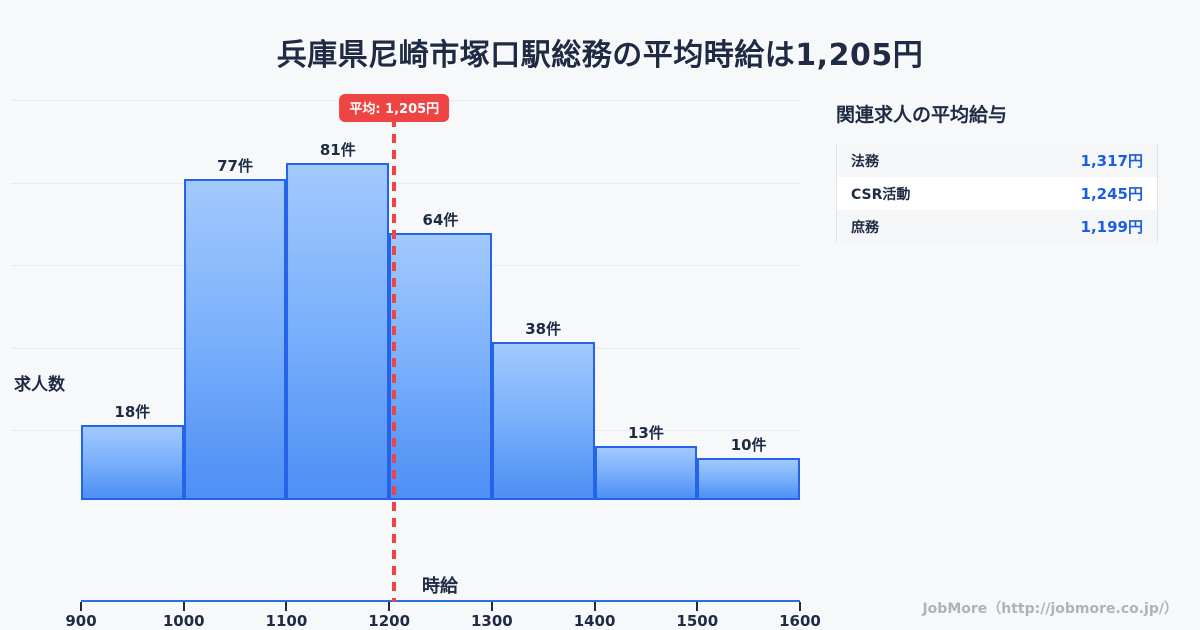 Image resolution: width=1200 pixels, height=630 pixels. I want to click on x-axis-tick-label: 1200, so click(389, 621).